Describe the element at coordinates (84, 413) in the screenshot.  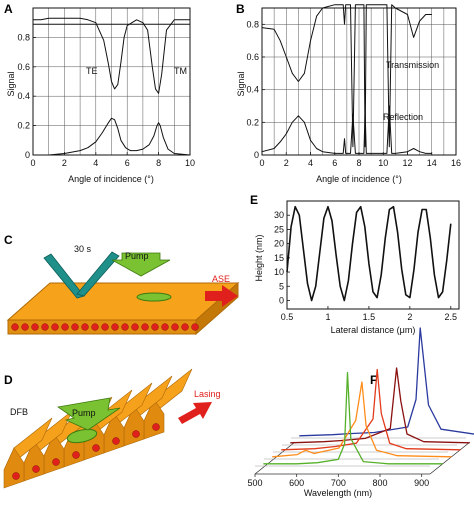
I see `dfb-pump-label: Pump` at that location.